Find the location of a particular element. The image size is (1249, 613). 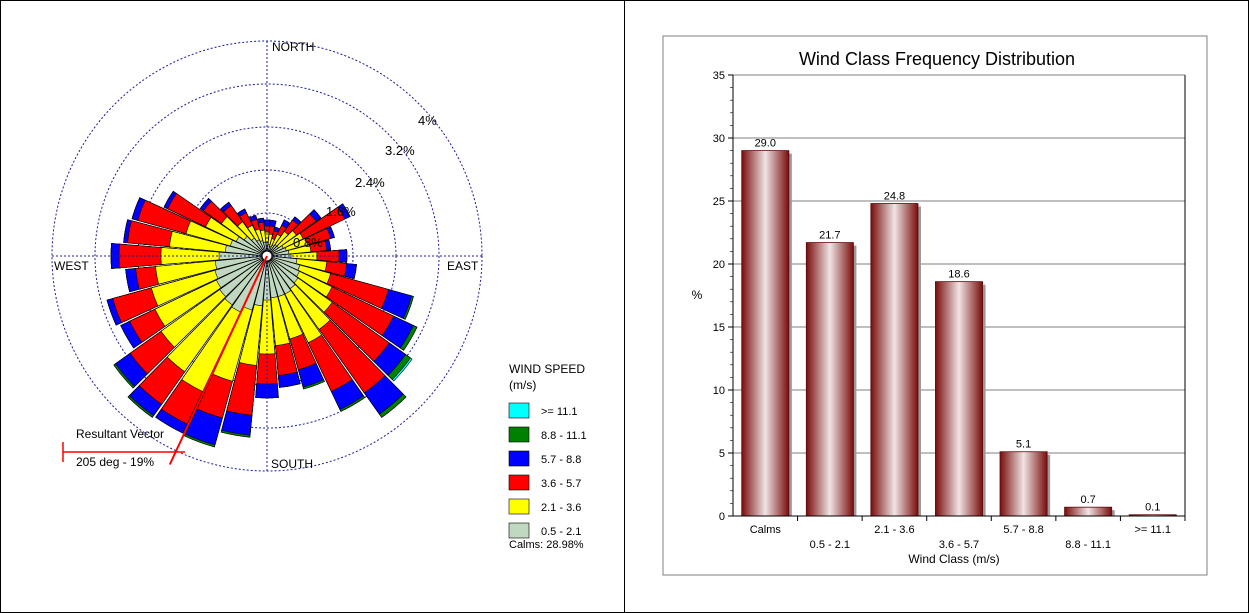

ring-label-4: 3.2% is located at coordinates (400, 150).